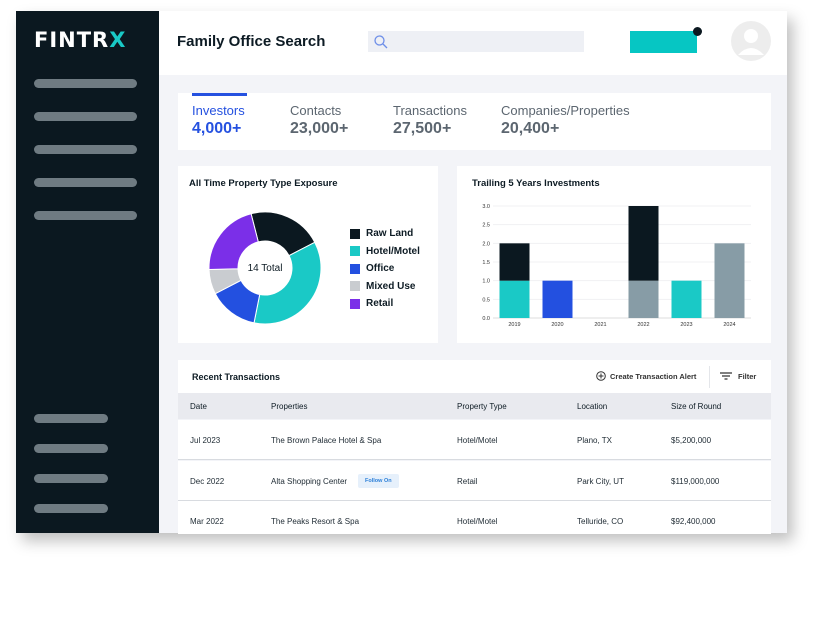 This screenshot has height=625, width=834. What do you see at coordinates (693, 521) in the screenshot?
I see `cell-size: $92,400,000` at bounding box center [693, 521].